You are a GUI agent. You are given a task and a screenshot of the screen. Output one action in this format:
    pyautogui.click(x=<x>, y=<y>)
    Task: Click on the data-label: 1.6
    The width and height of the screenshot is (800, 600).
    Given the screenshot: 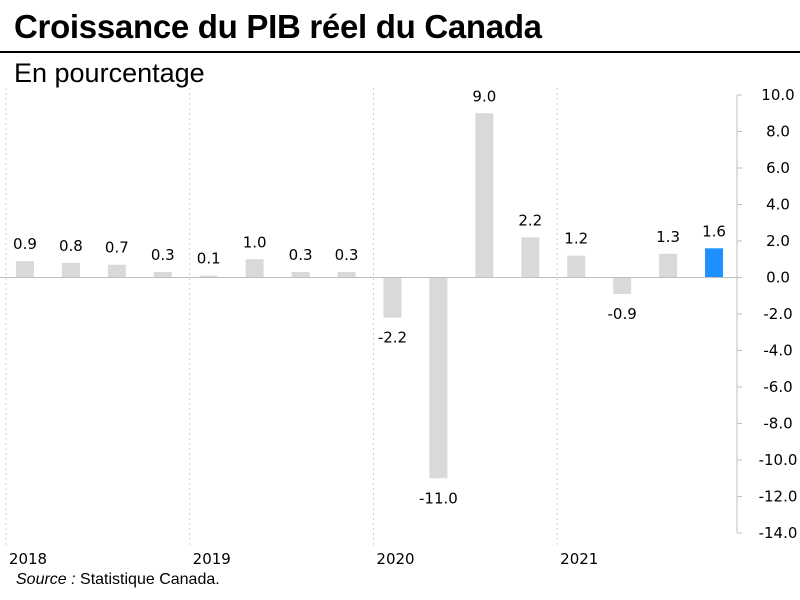 What is the action you would take?
    pyautogui.click(x=714, y=231)
    